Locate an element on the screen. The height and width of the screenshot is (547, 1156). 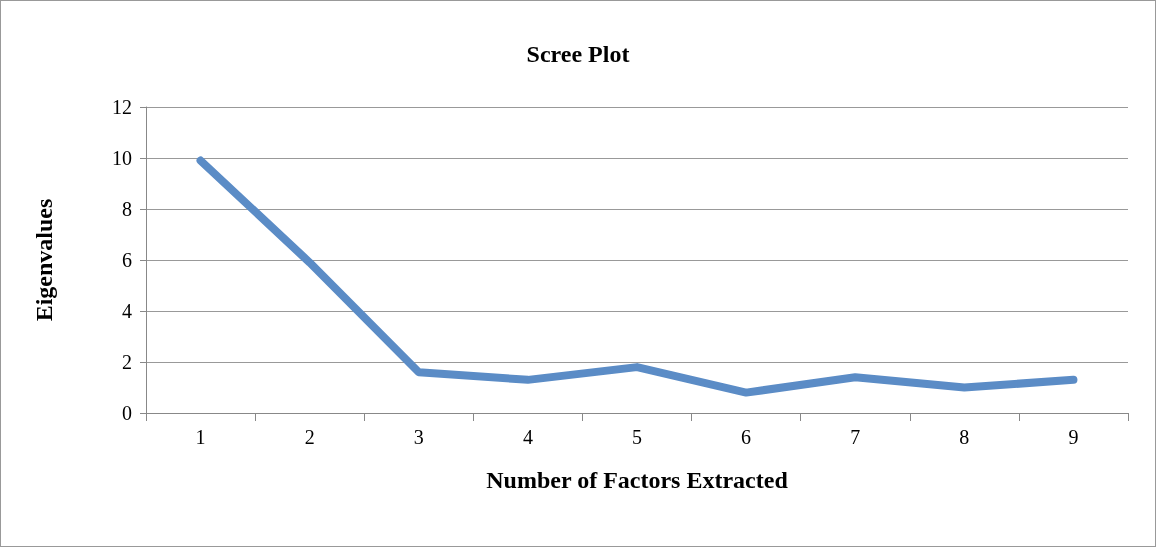
y-tick-label: 8 is located at coordinates (127, 209).